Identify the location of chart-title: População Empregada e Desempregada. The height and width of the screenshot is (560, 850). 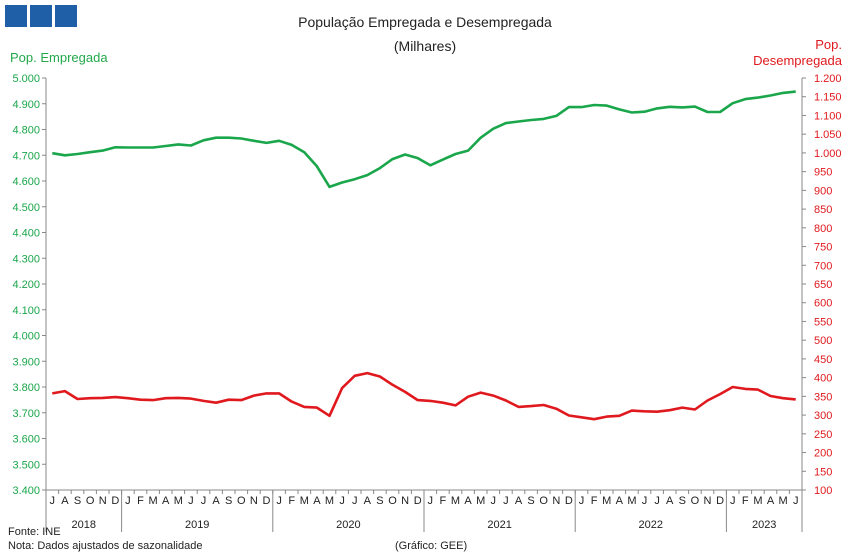
(425, 22).